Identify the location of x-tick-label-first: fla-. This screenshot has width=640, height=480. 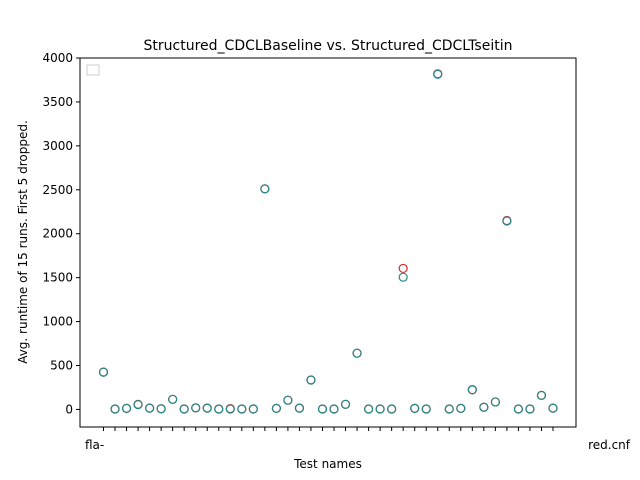
(94, 445).